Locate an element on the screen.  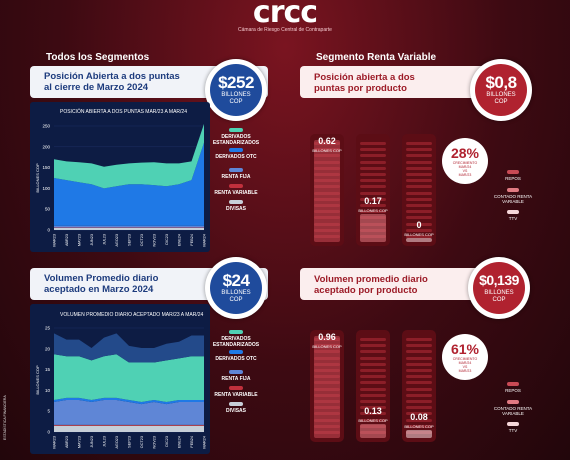
y-tick-label: 10 is located at coordinates (48, 390).